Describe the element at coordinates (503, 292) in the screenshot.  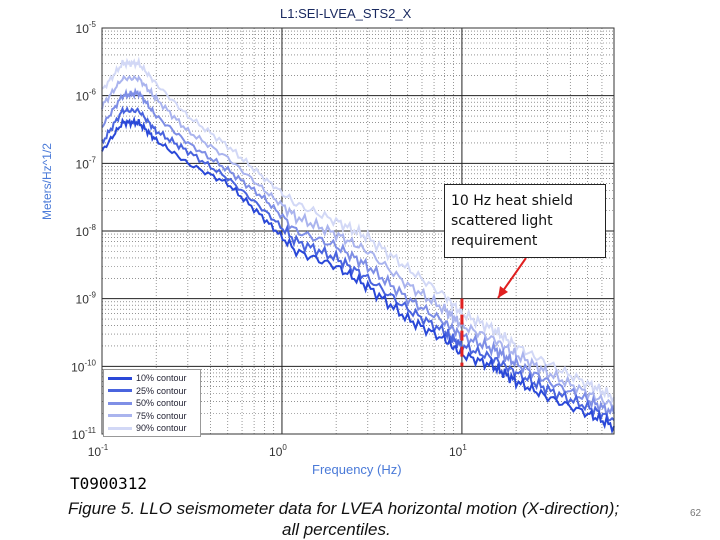
I see `arrow-head` at that location.